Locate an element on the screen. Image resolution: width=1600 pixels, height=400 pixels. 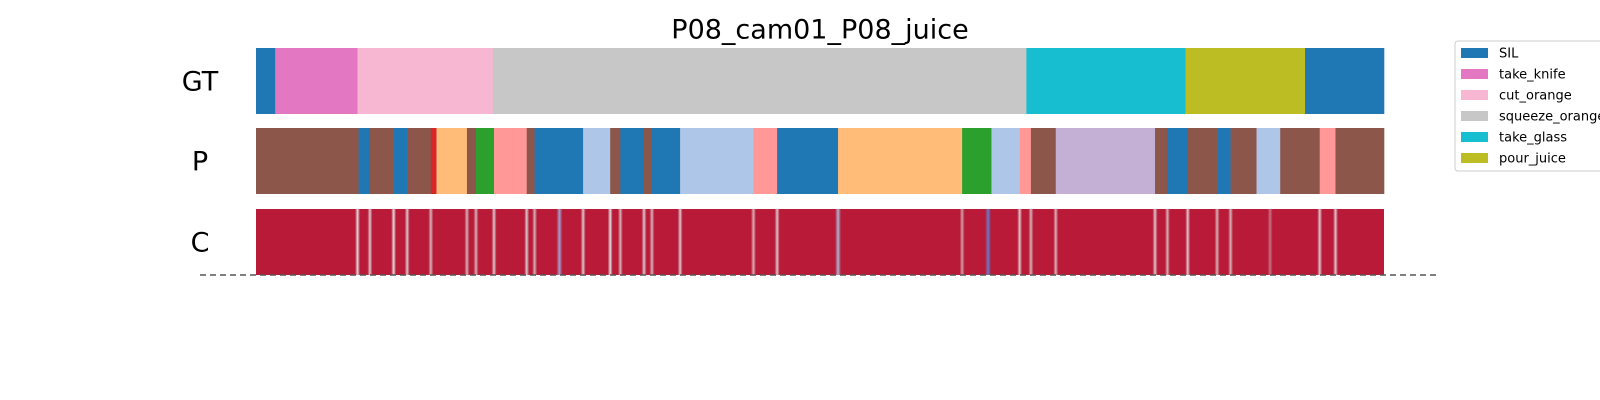
legend-frame is located at coordinates (1527, 106).